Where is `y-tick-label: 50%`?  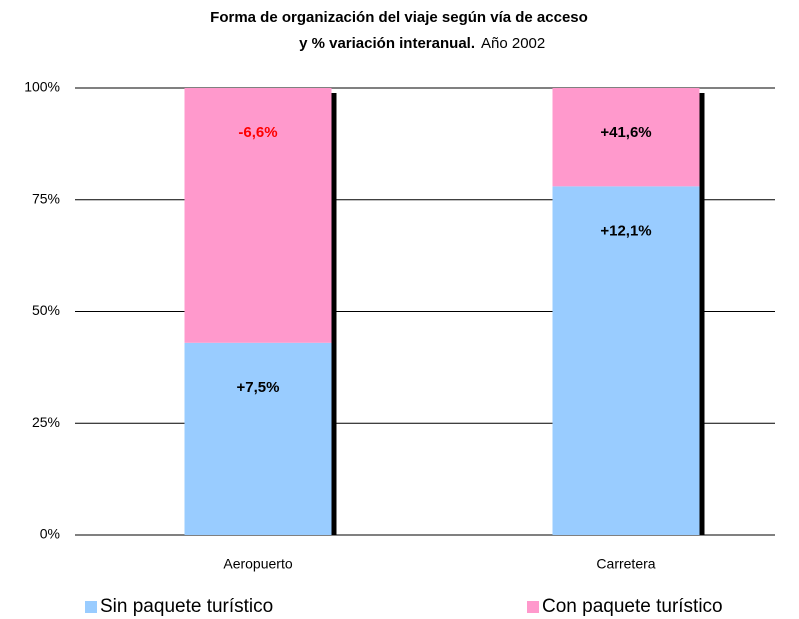 y-tick-label: 50% is located at coordinates (46, 310).